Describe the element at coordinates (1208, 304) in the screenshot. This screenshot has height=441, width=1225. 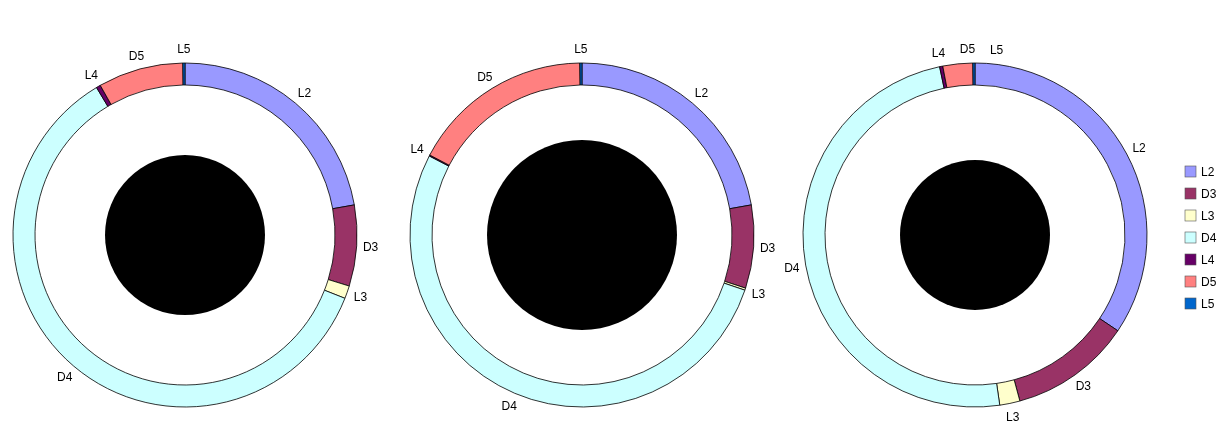
I see `legend-label: L5` at that location.